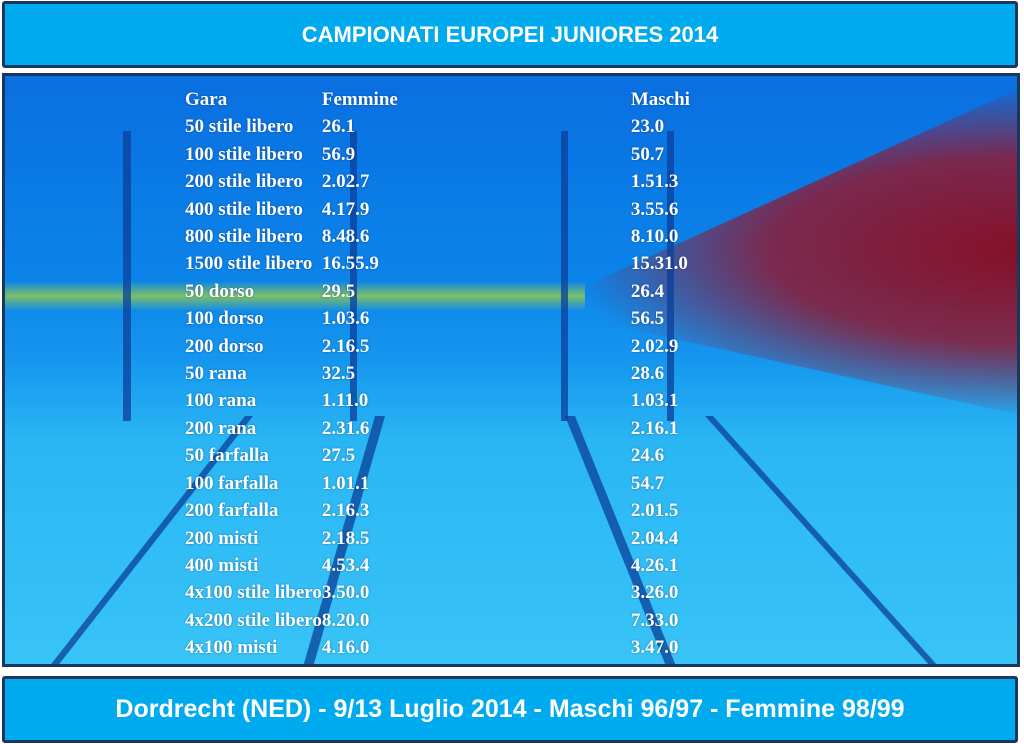 Image resolution: width=1024 pixels, height=744 pixels. I want to click on cell-gara: 400 misti, so click(222, 565).